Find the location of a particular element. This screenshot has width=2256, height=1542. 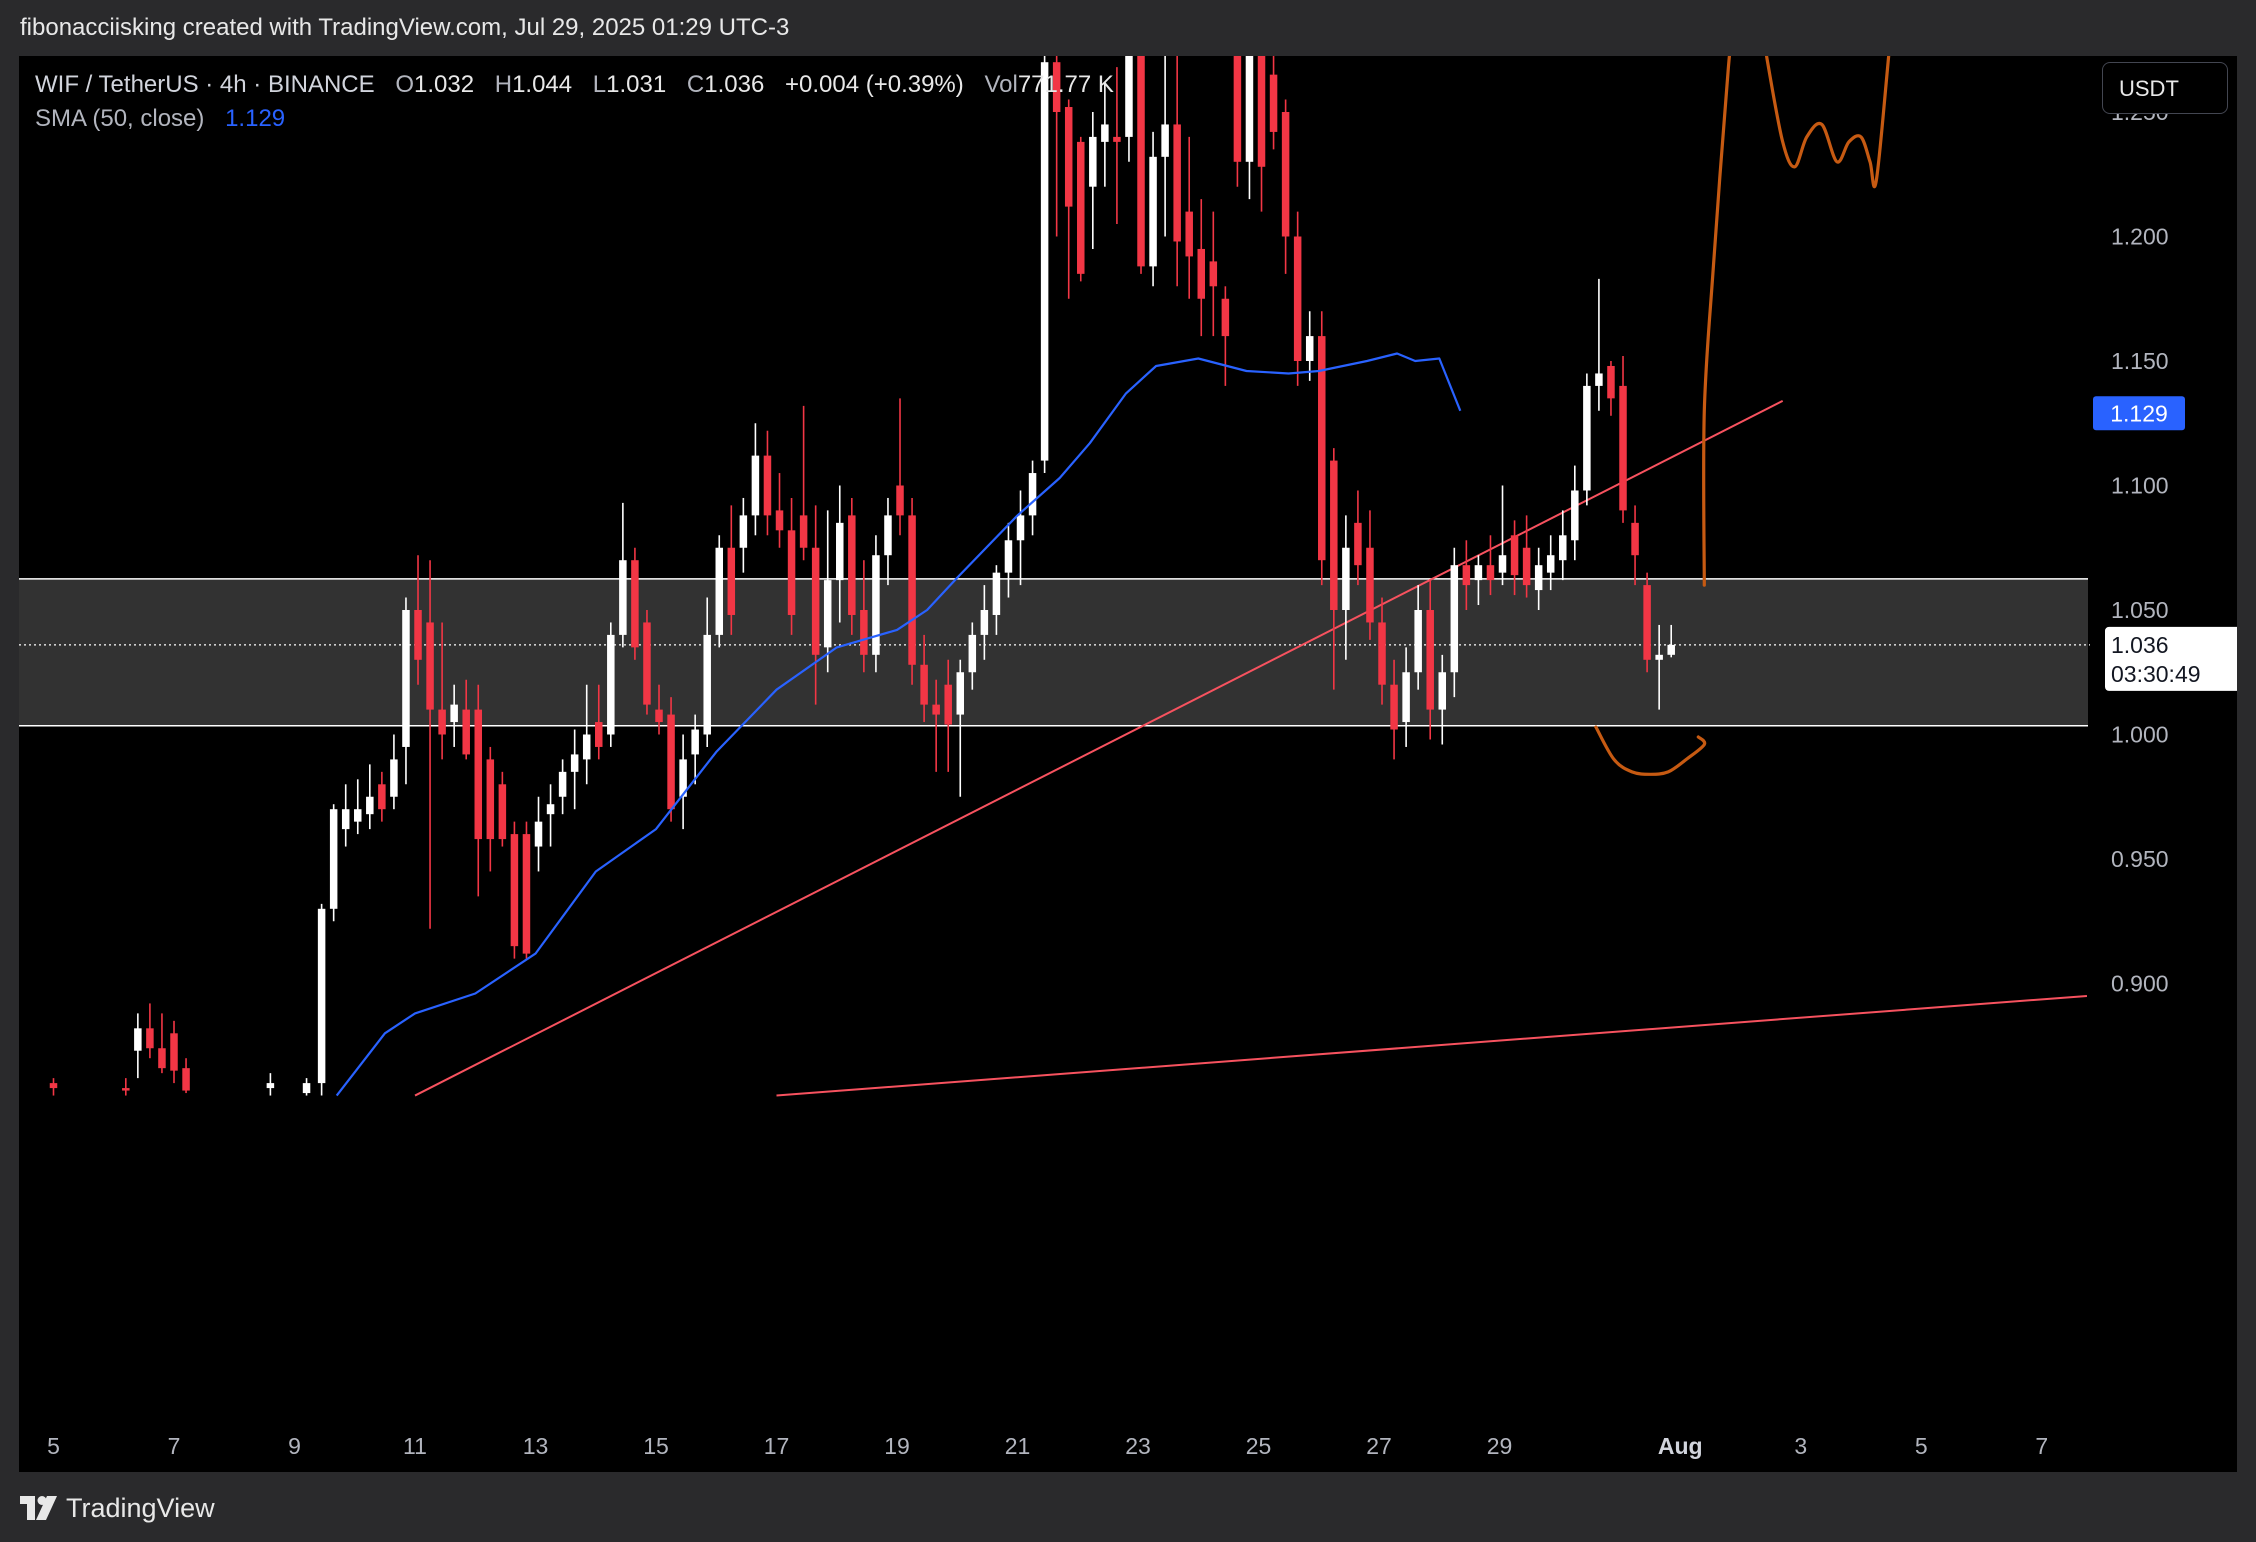

y-tick-label: 1.050 is located at coordinates (2140, 610).